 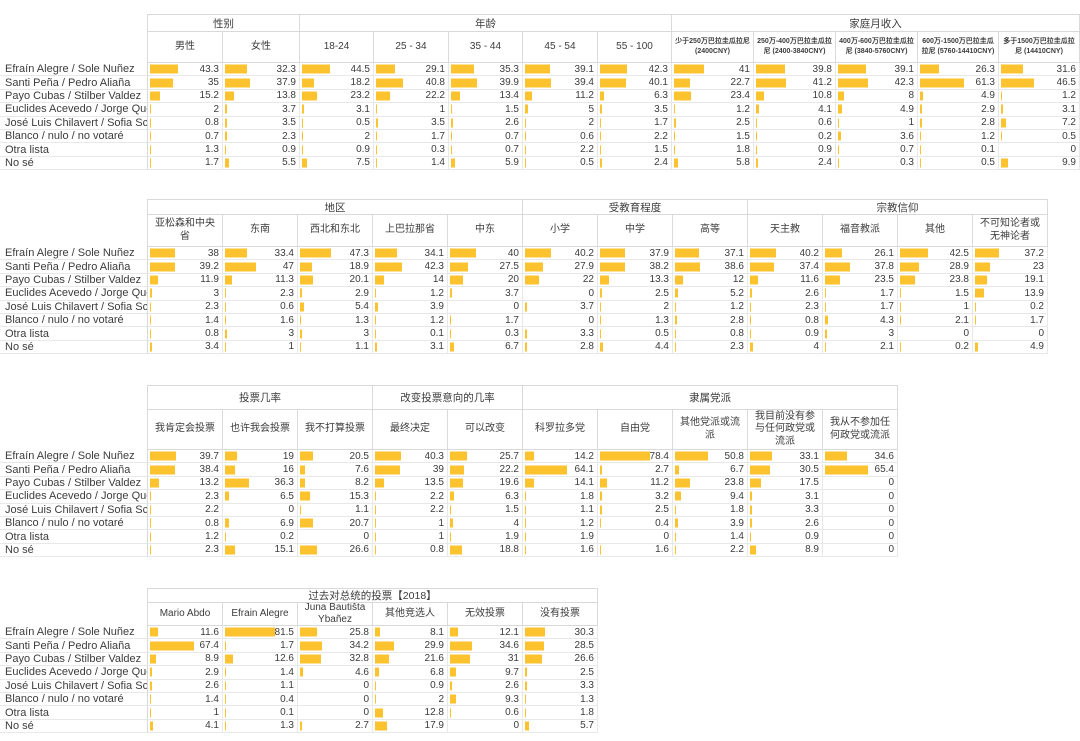 What do you see at coordinates (1010, 231) in the screenshot?
I see `column-header: 不可知论者或无神论者` at bounding box center [1010, 231].